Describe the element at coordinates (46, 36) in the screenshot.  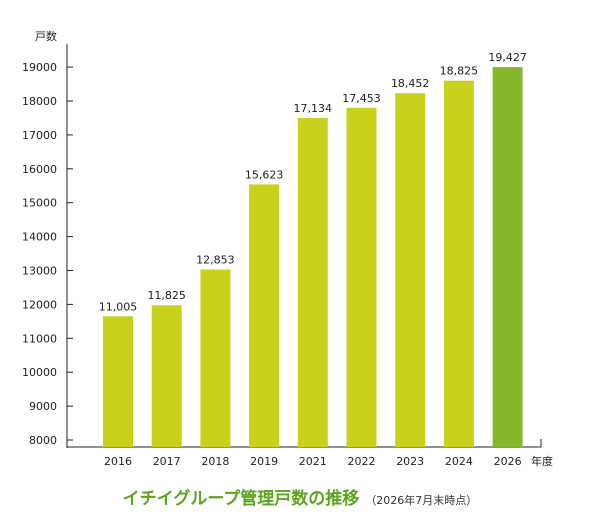
I see `y-axis-label: 戸数` at that location.